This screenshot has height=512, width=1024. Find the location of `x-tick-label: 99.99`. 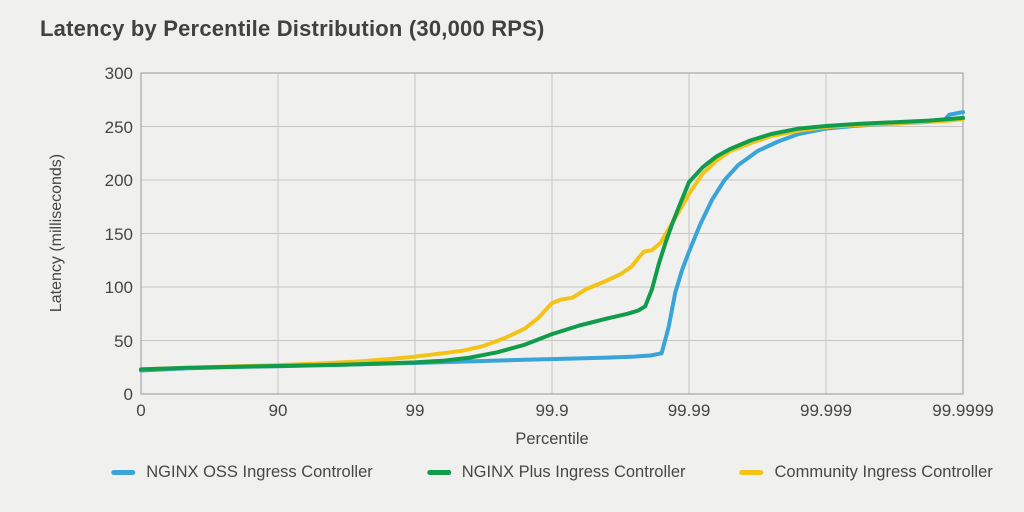

x-tick-label: 99.99 is located at coordinates (689, 410).